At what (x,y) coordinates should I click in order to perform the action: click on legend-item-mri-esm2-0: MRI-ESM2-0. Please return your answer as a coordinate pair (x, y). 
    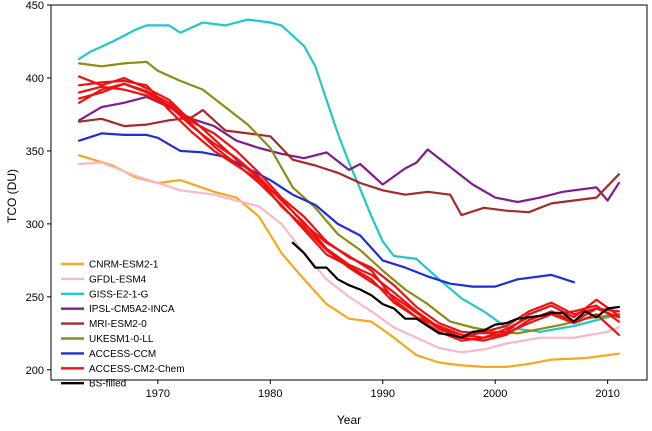
    Looking at the image, I should click on (104, 324).